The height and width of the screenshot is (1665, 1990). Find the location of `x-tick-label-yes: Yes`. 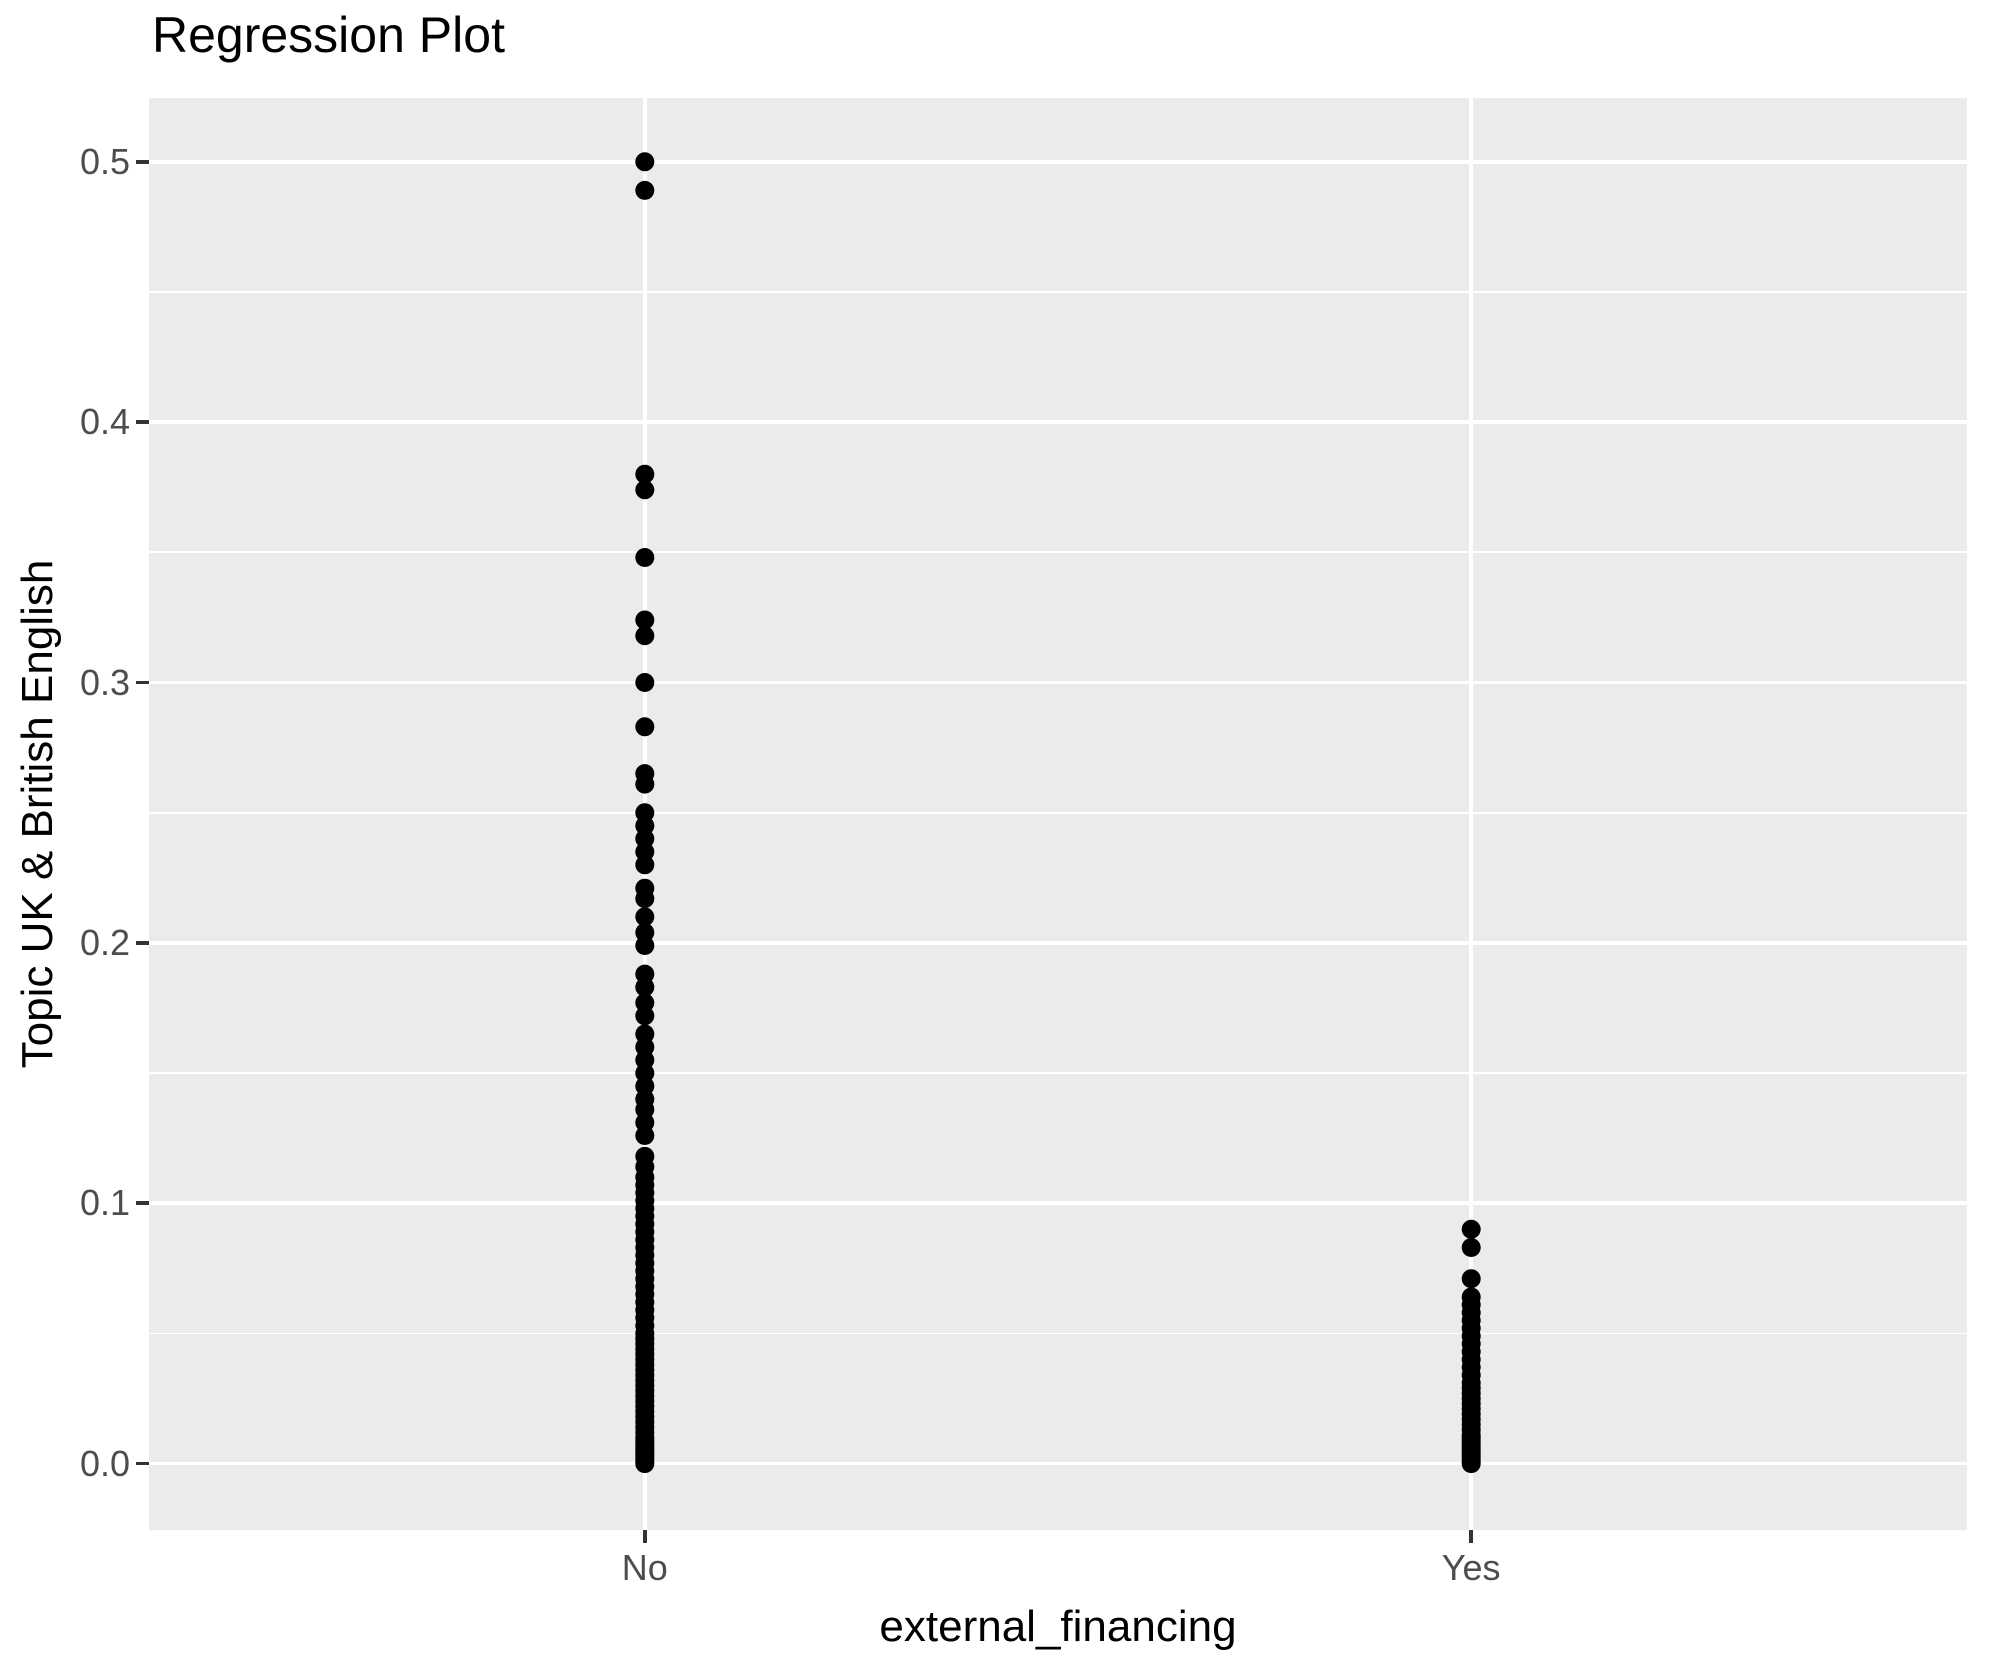

x-tick-label-yes: Yes is located at coordinates (1471, 1567).